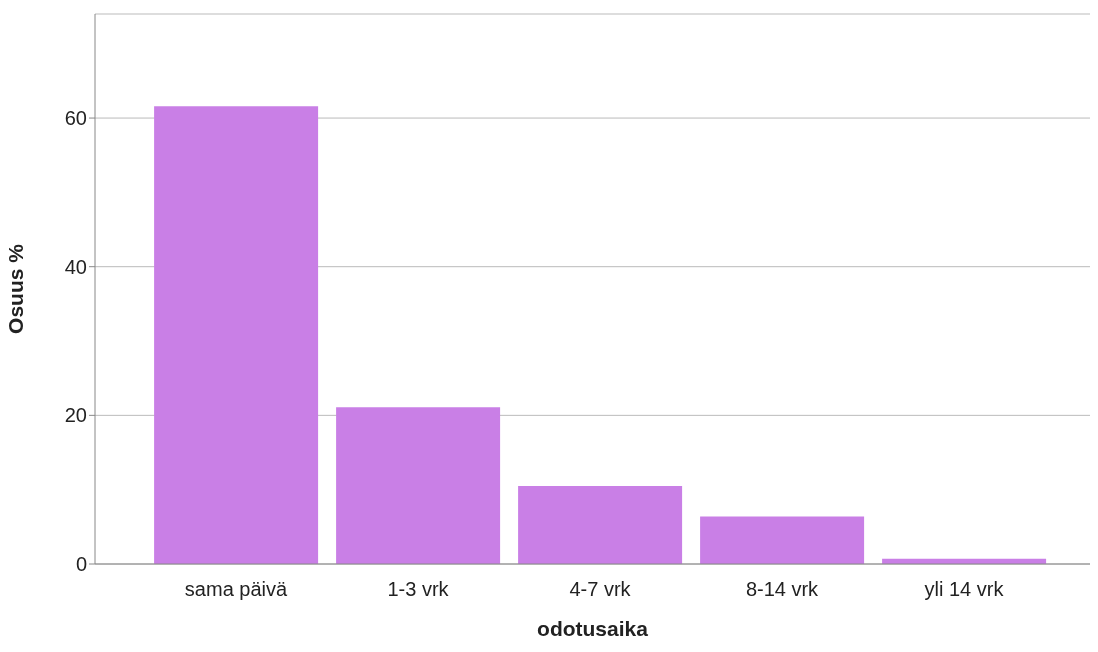 The height and width of the screenshot is (652, 1098). I want to click on x-axis-title: odotusaika, so click(593, 628).